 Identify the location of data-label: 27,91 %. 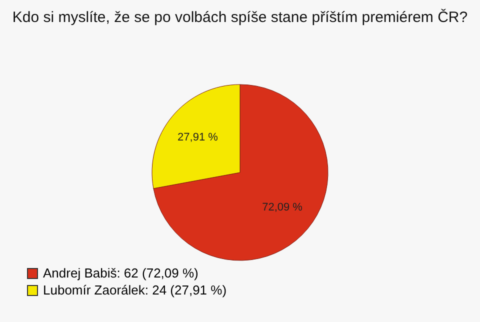
(198, 137).